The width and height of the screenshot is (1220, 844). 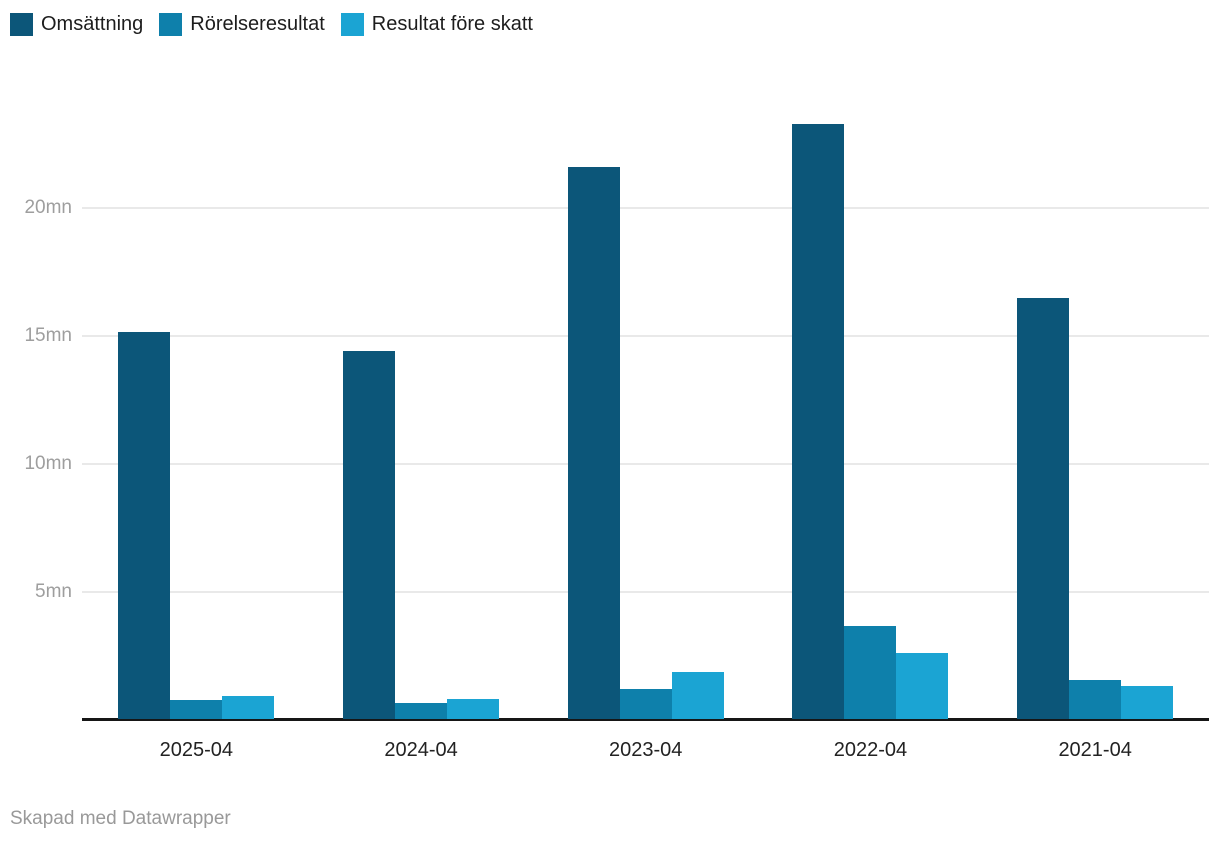 I want to click on x-tick-label: 2021-04, so click(x=1095, y=750).